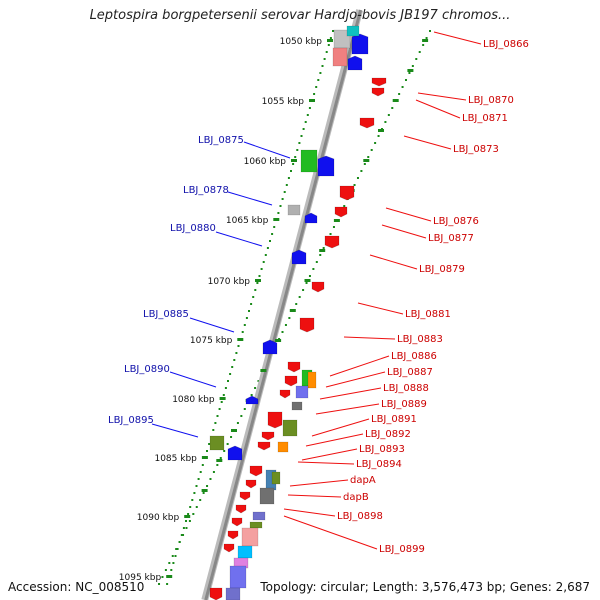  Describe the element at coordinates (506, 44) in the screenshot. I see `reverse-gene-label: LBJ_0866` at that location.